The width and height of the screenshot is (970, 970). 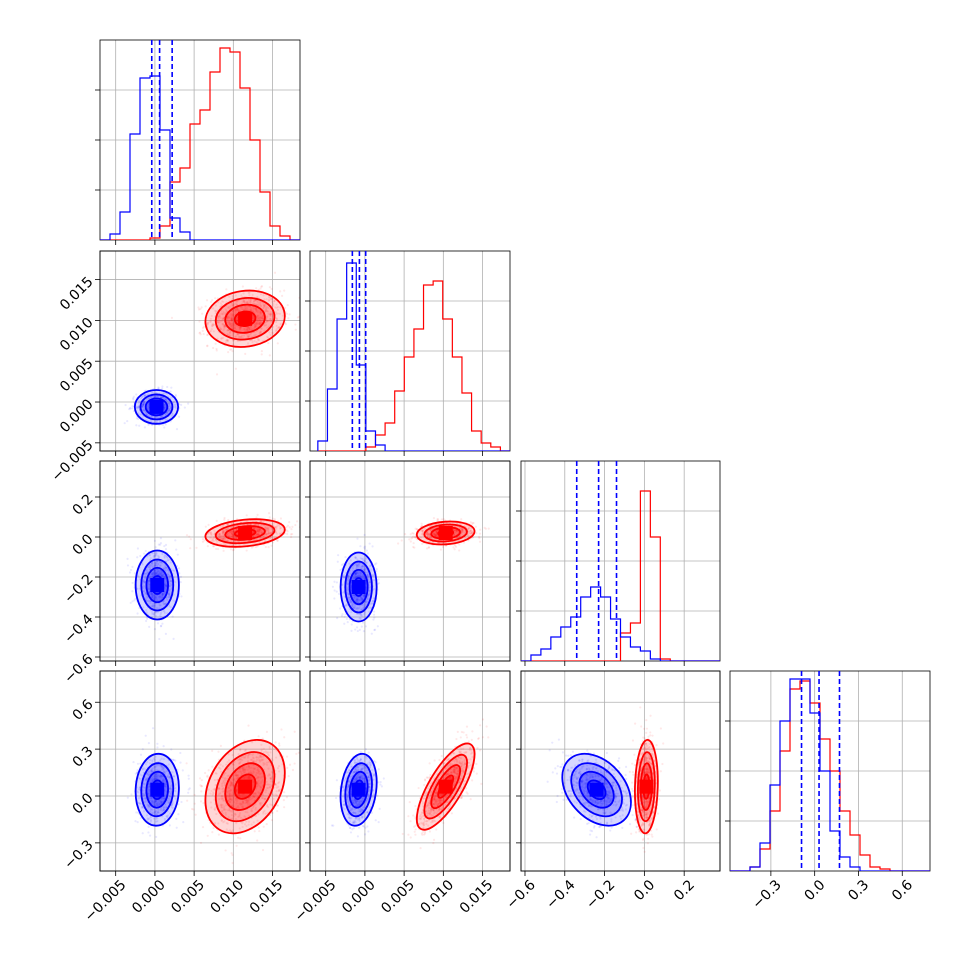 I want to click on y-tick-label: 0.0, so click(x=83, y=544).